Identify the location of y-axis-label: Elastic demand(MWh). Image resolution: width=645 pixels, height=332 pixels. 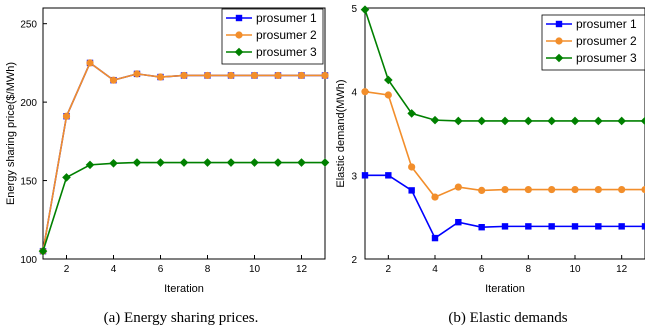
(341, 133).